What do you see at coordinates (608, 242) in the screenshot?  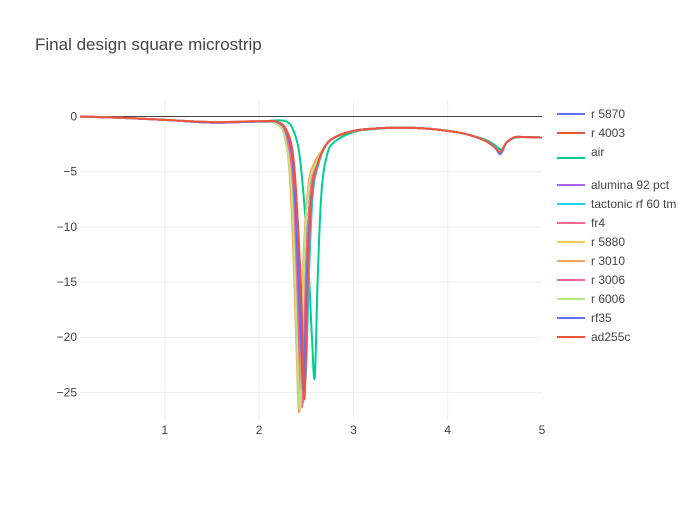 I see `legend-label: r 5880` at bounding box center [608, 242].